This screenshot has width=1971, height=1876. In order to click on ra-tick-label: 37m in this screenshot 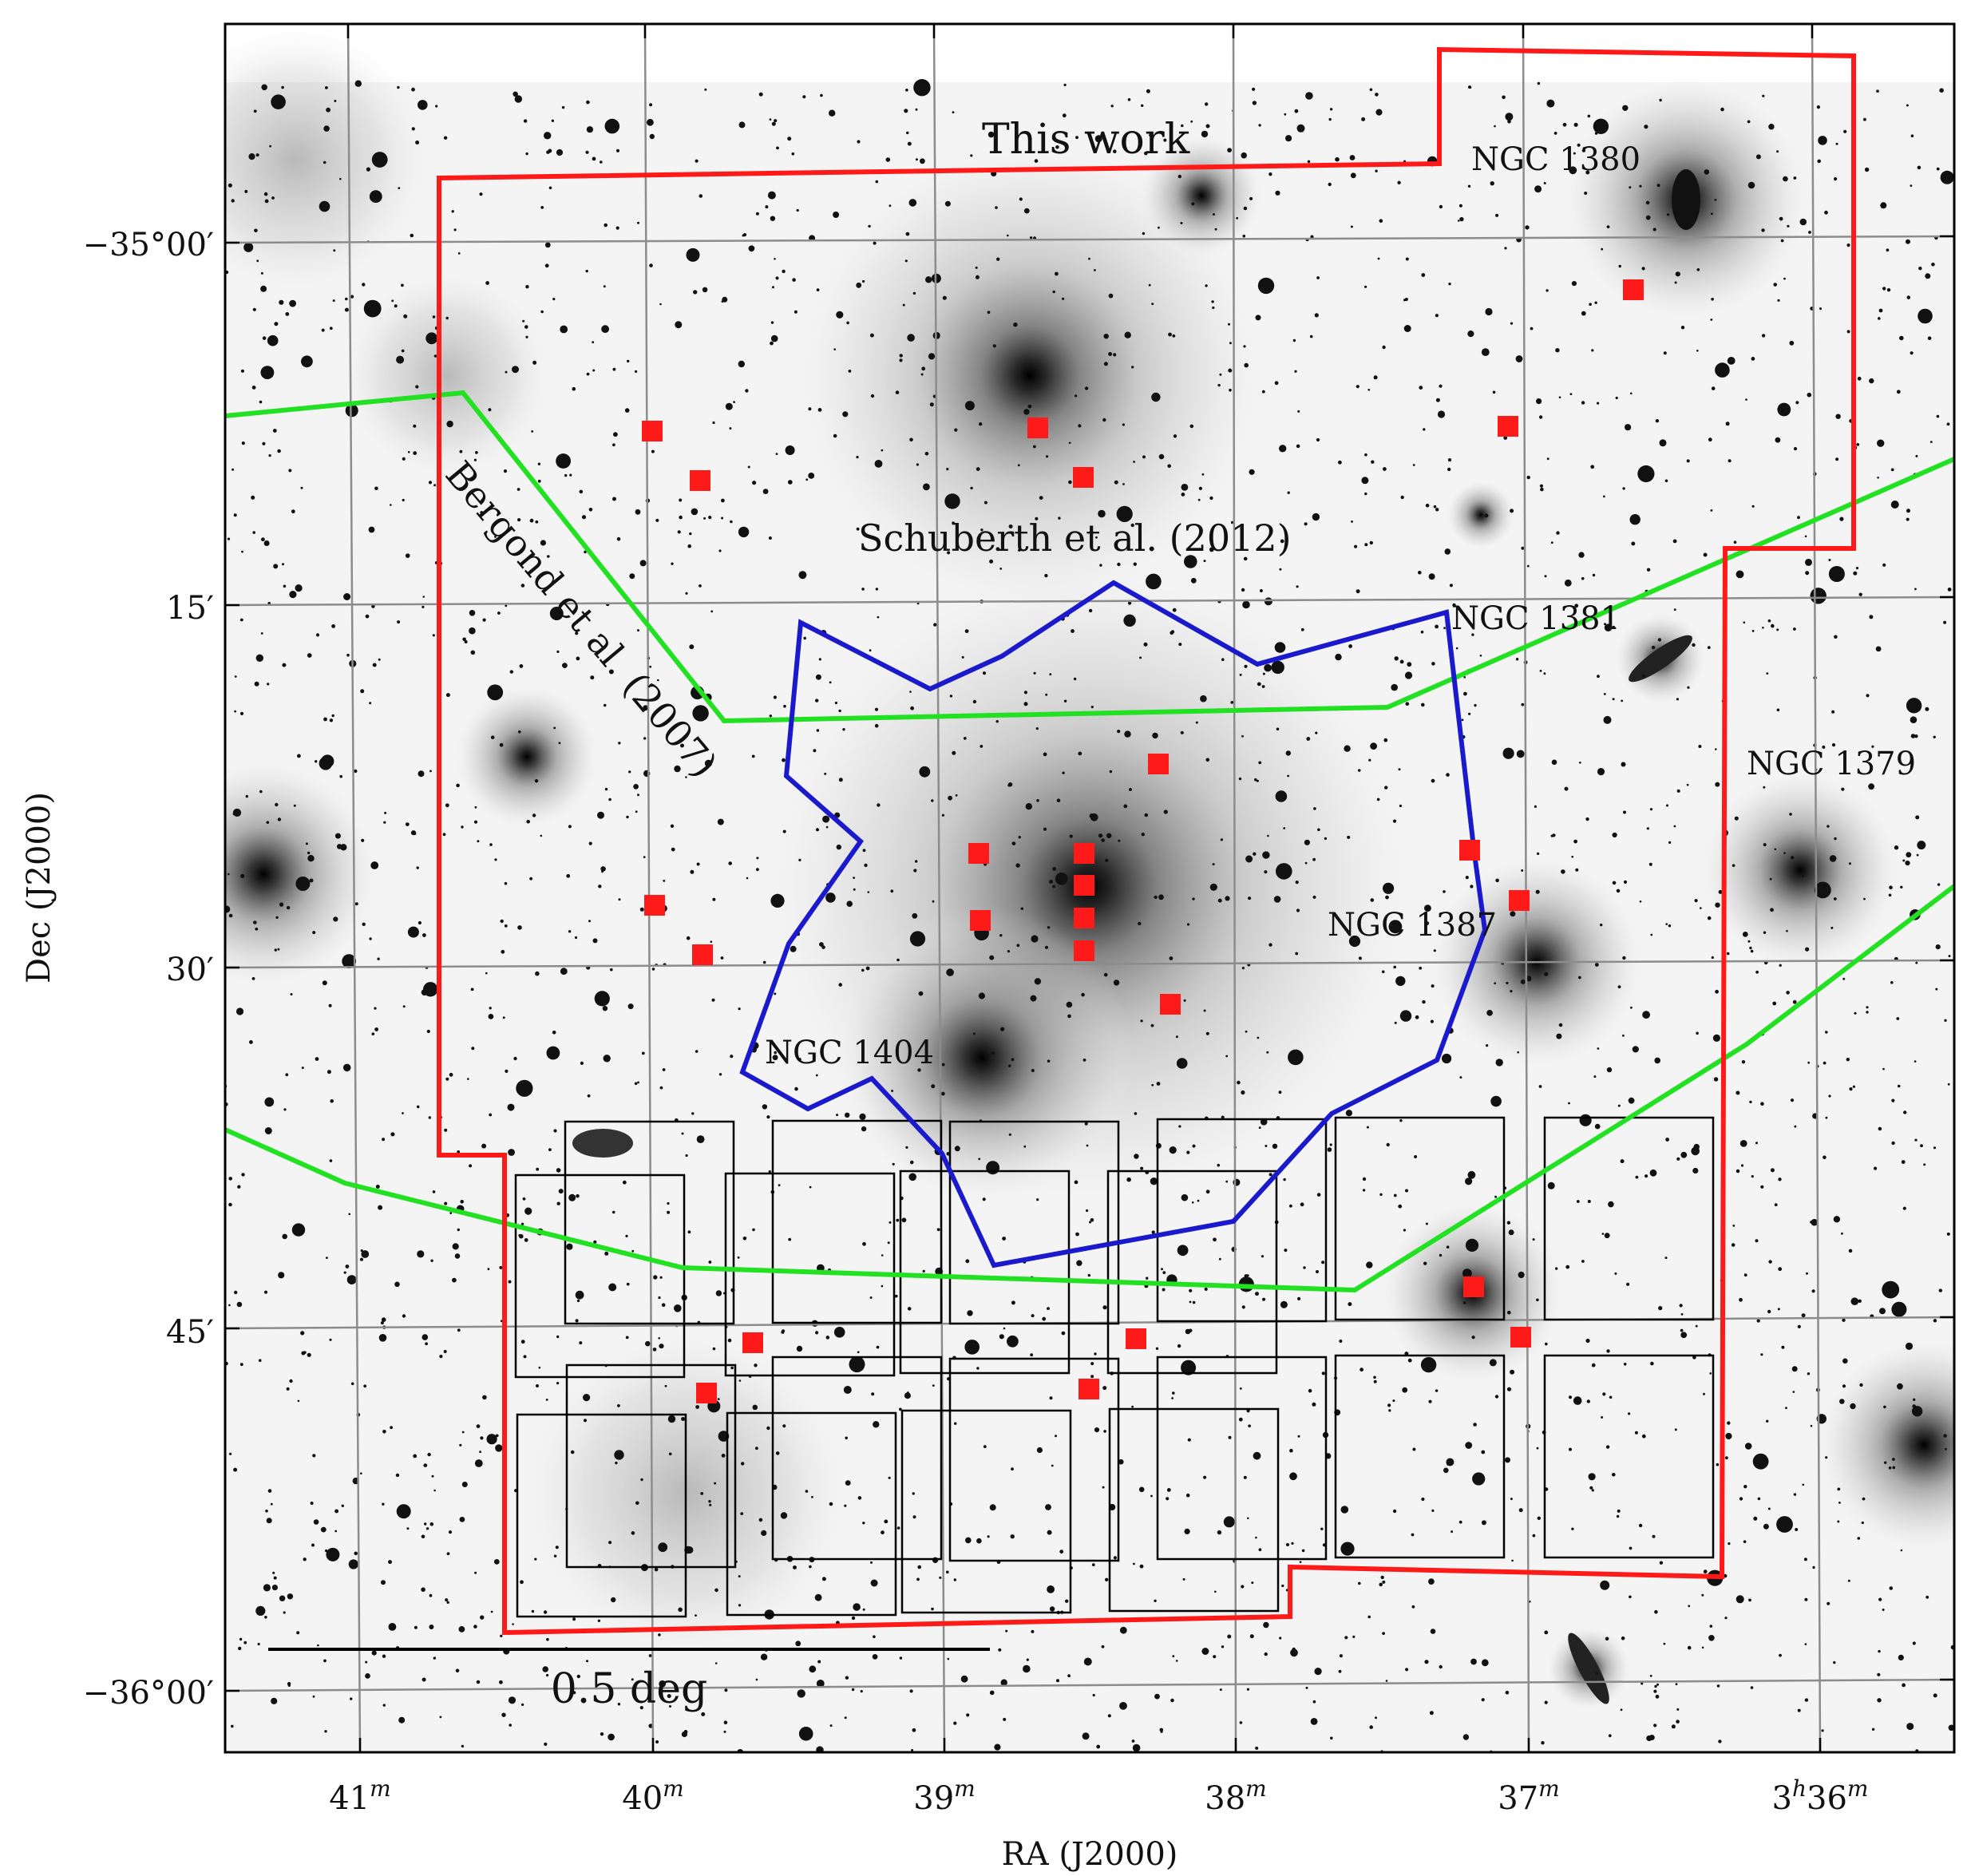, I will do `click(1529, 1796)`.